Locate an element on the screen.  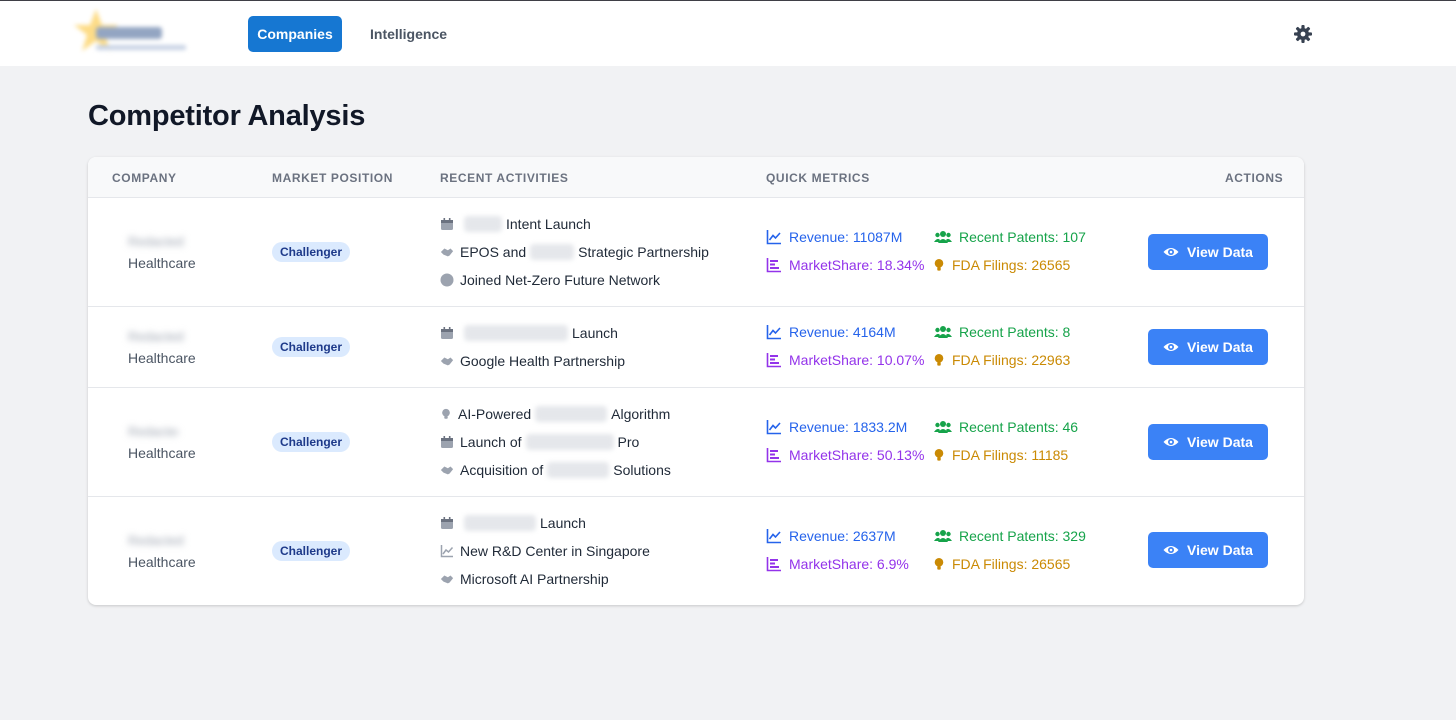
company-logo is located at coordinates (130, 30).